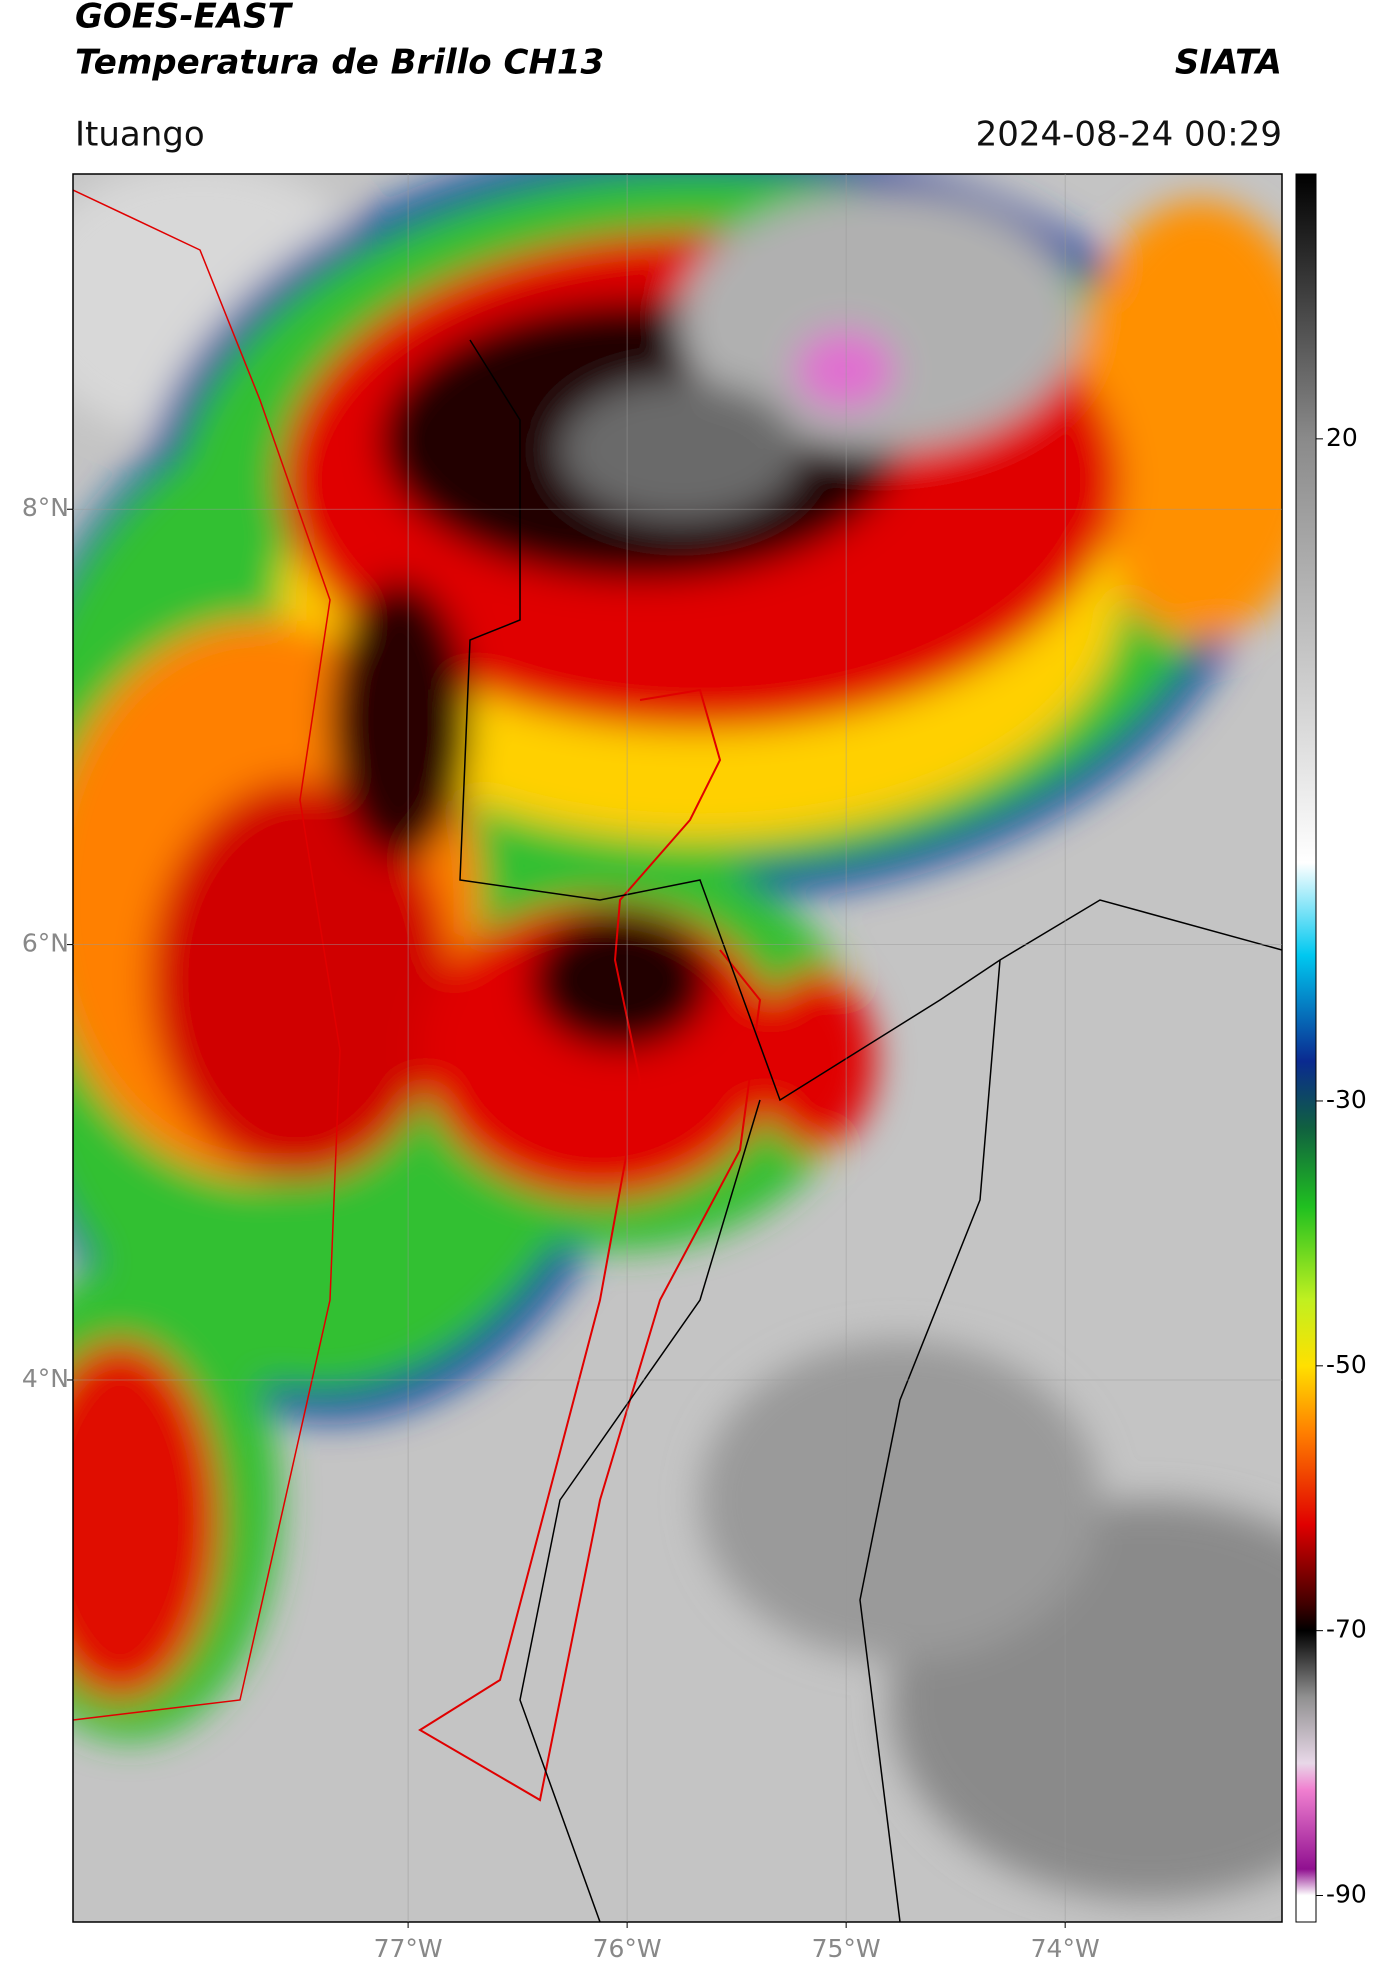 This screenshot has height=1981, width=1384. I want to click on colorbar, so click(1306, 1048).